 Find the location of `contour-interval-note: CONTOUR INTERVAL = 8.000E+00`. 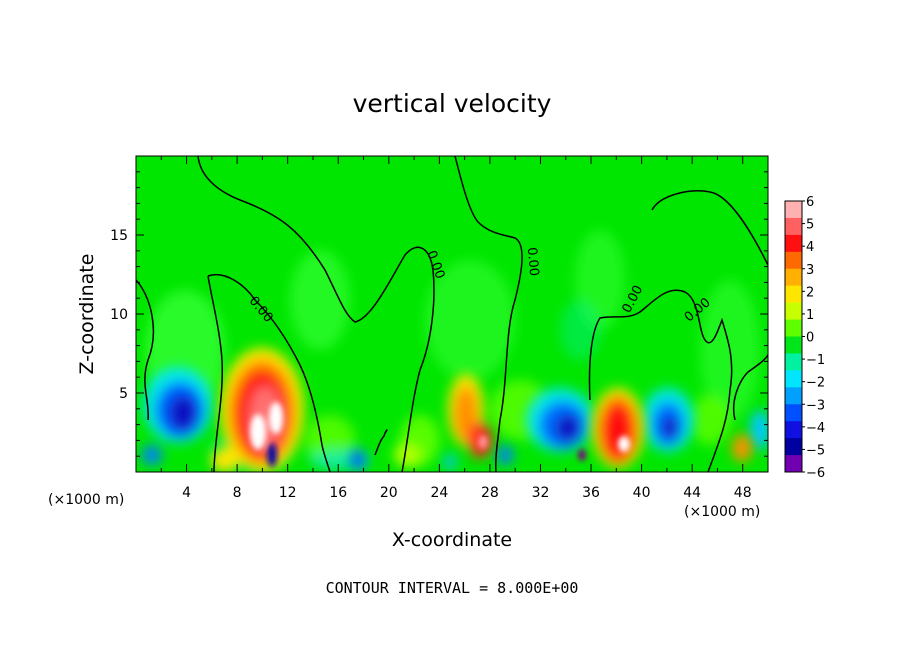

contour-interval-note: CONTOUR INTERVAL = 8.000E+00 is located at coordinates (452, 588).